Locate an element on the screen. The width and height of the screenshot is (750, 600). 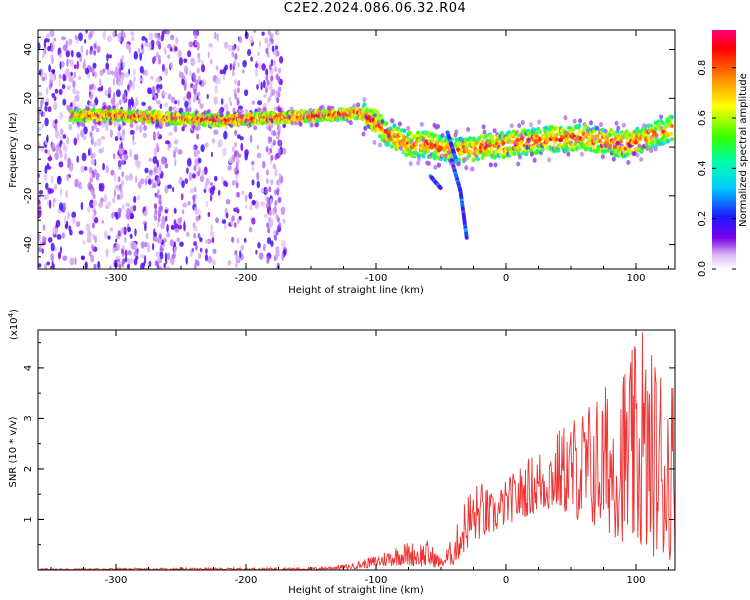
spectrogram-y-tick-label: -40 is located at coordinates (28, 244).